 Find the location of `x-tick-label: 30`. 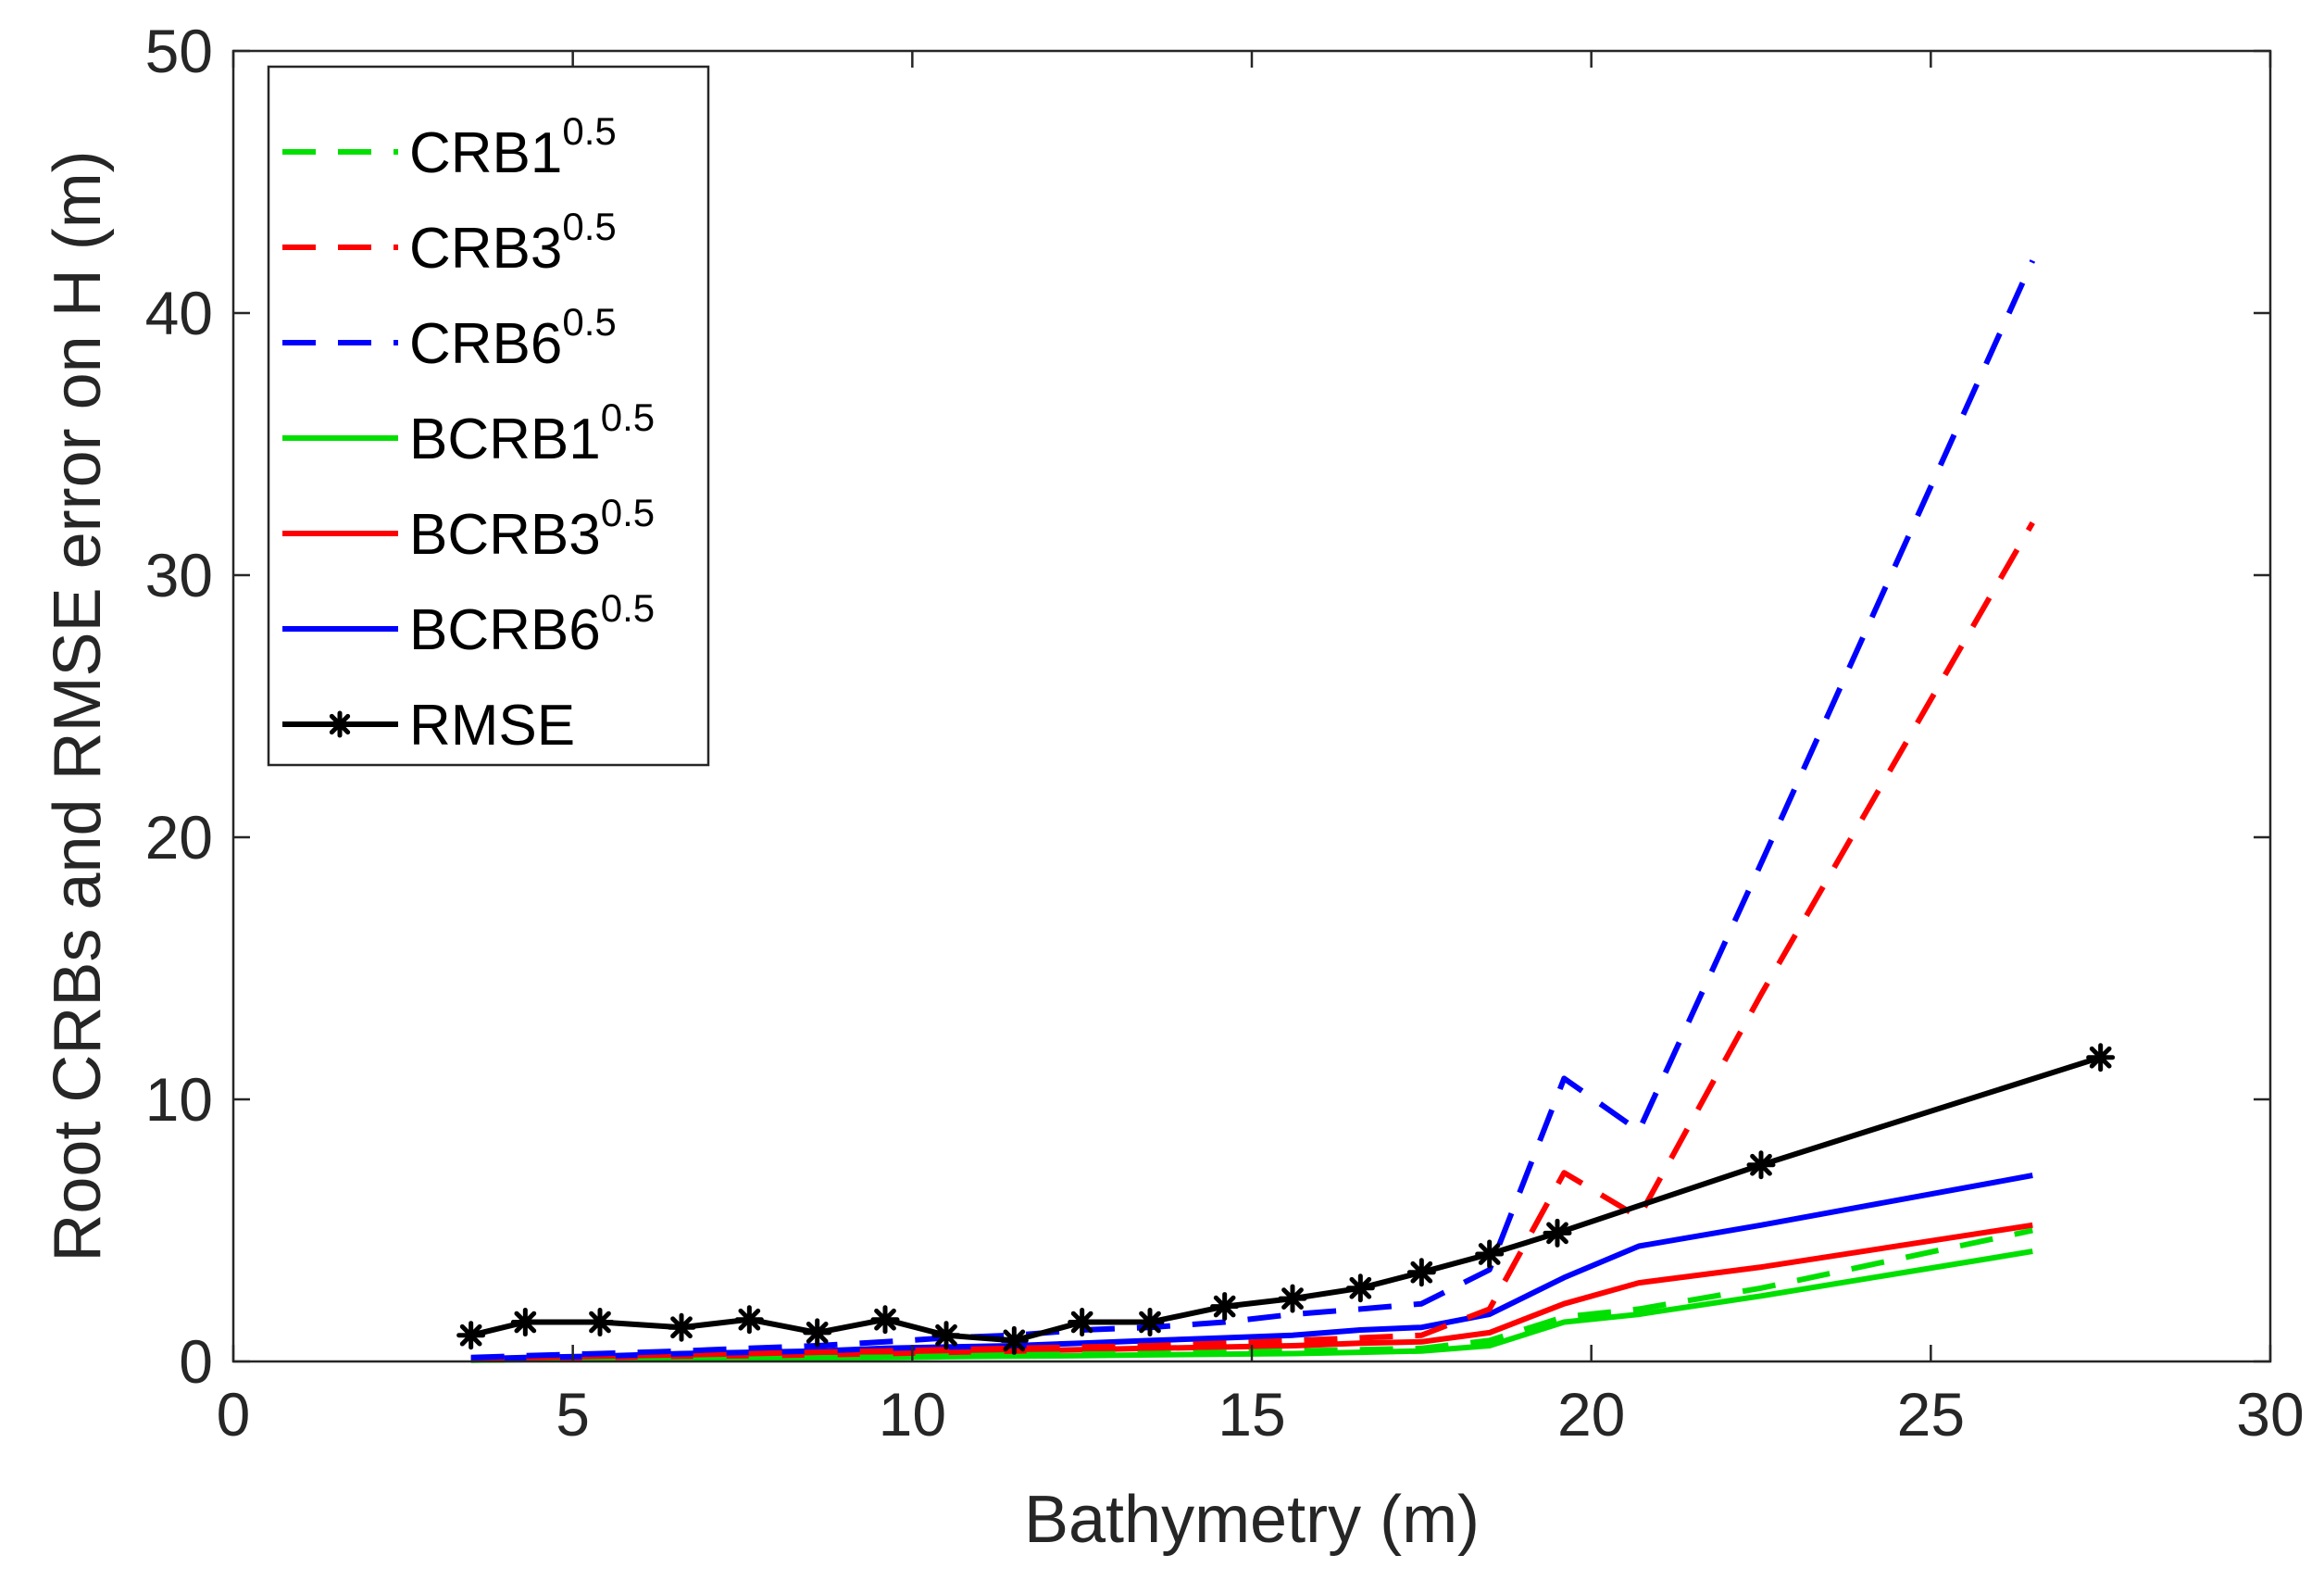

x-tick-label: 30 is located at coordinates (2270, 1414).